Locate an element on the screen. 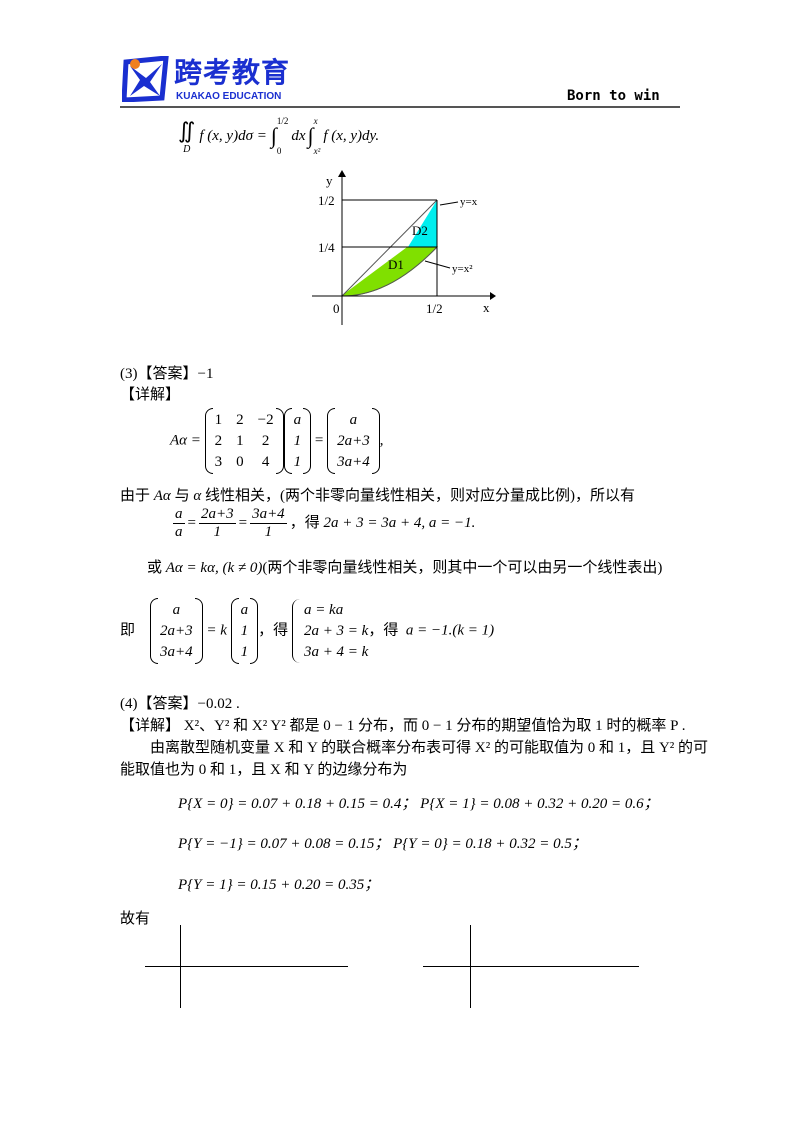 This screenshot has height=1132, width=800. integral-limits: 1/2 0 is located at coordinates (283, 136).